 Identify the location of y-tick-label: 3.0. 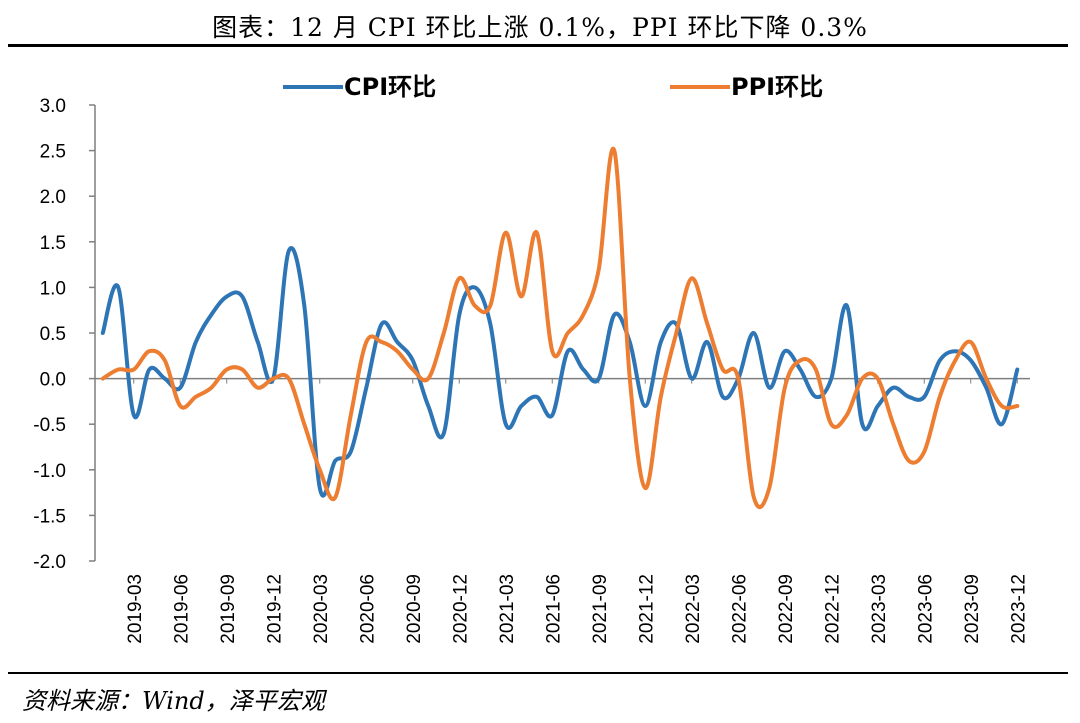
(53, 106).